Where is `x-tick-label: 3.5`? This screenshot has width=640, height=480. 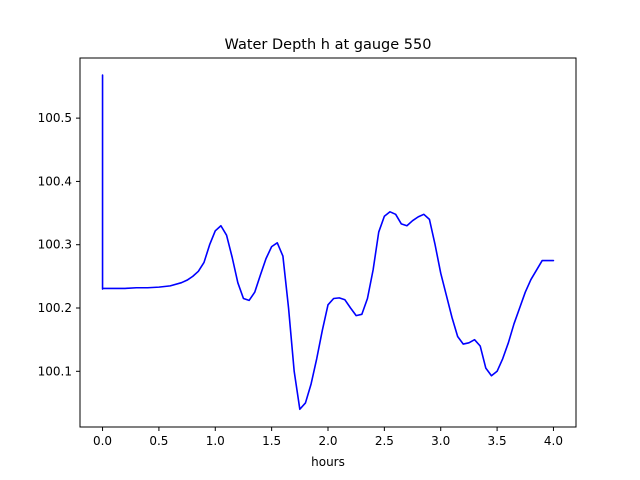
x-tick-label: 3.5 is located at coordinates (497, 441).